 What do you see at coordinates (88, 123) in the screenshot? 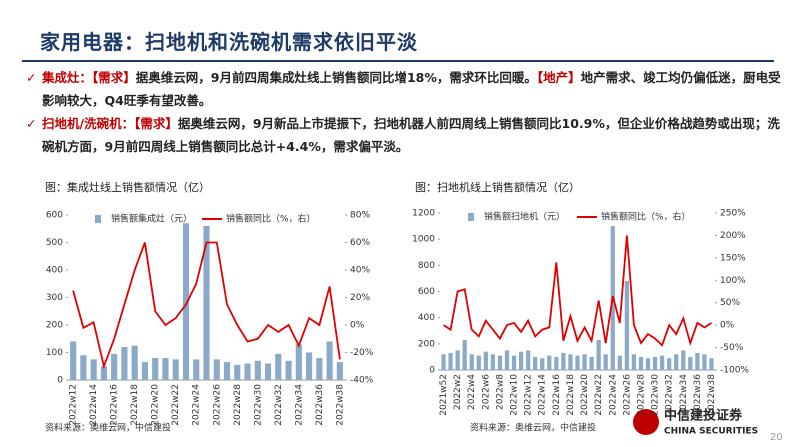
I see `bullet-label: 扫地机/洗碗机：` at bounding box center [88, 123].